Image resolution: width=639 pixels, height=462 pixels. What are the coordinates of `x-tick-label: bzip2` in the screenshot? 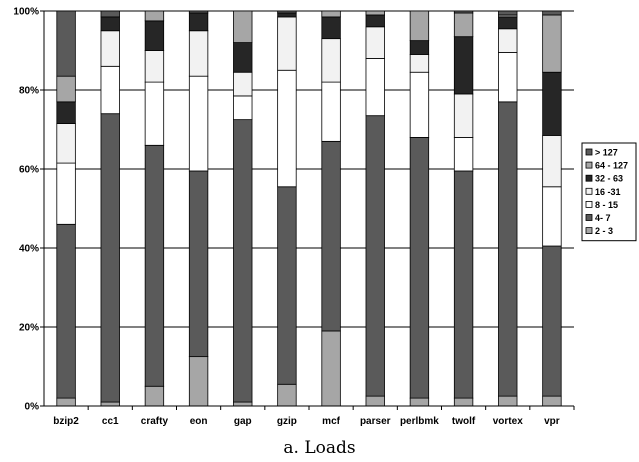 It's located at (66, 421).